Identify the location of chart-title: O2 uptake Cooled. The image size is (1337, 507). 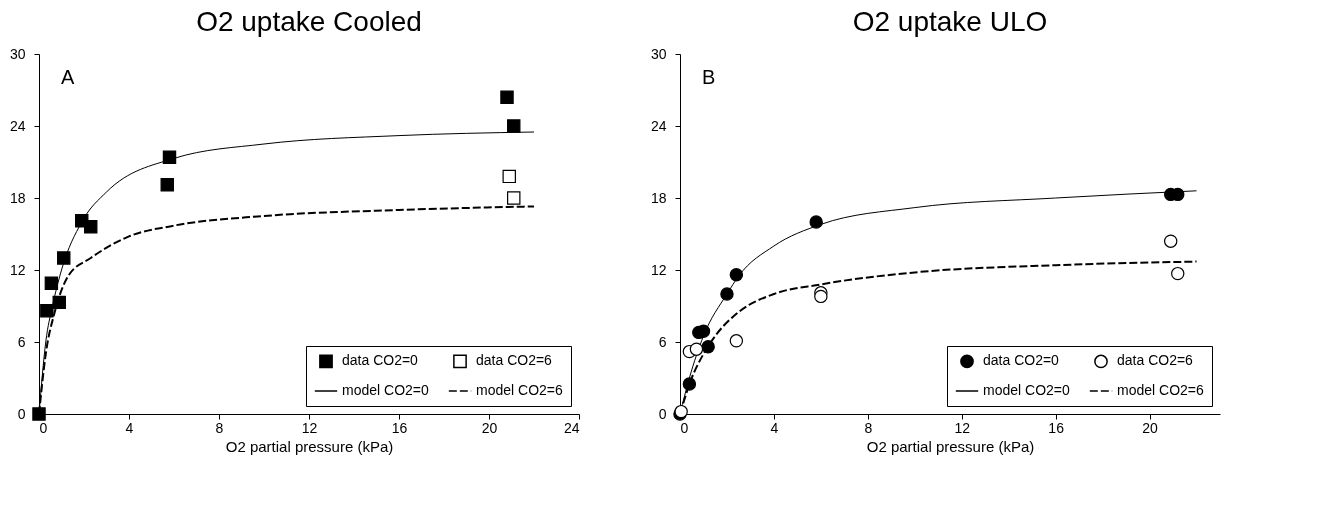
(309, 21).